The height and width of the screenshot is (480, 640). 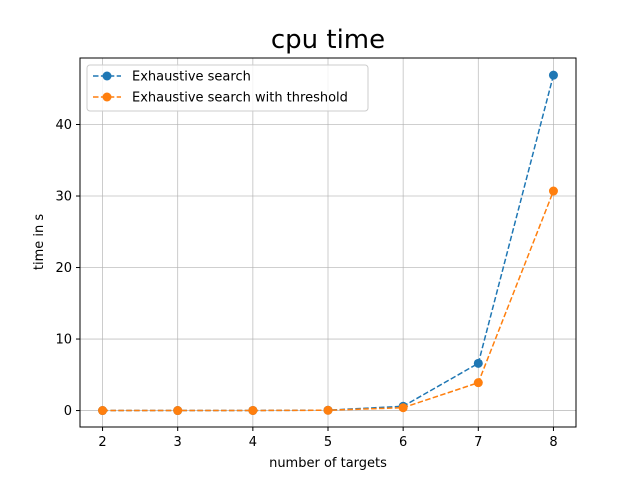 What do you see at coordinates (478, 442) in the screenshot?
I see `x-tick-label: 7` at bounding box center [478, 442].